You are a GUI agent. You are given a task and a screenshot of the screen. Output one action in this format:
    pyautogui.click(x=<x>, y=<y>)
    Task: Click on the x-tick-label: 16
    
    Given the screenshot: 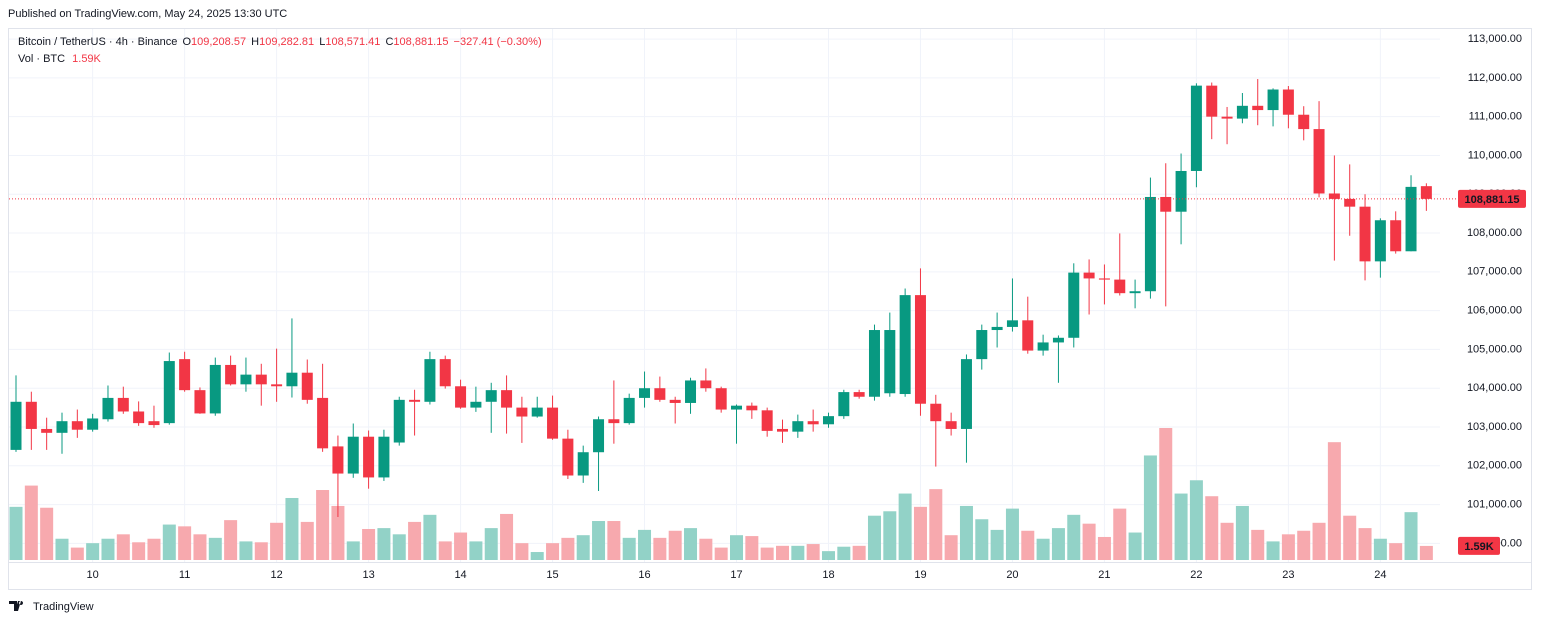 What is the action you would take?
    pyautogui.click(x=644, y=575)
    